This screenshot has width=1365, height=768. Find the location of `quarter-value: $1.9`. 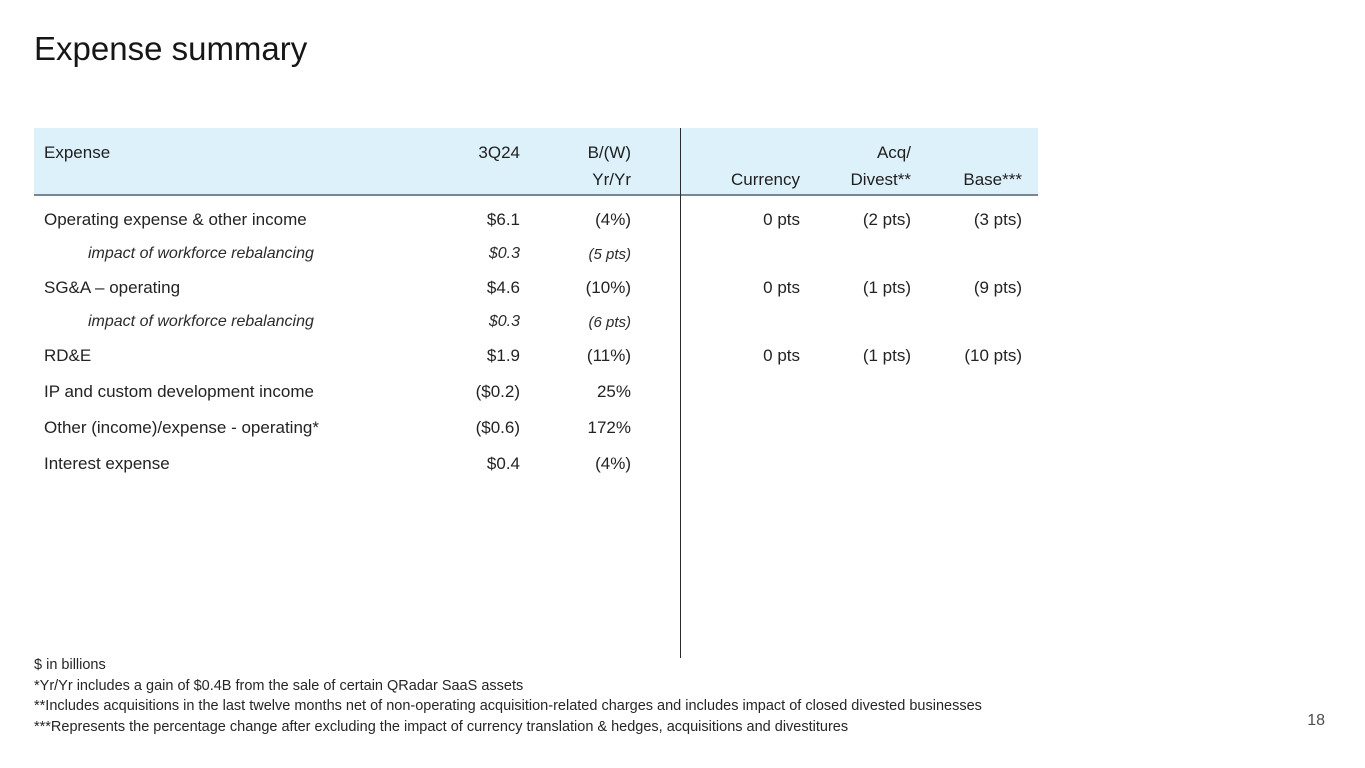

quarter-value: $1.9 is located at coordinates (503, 355).